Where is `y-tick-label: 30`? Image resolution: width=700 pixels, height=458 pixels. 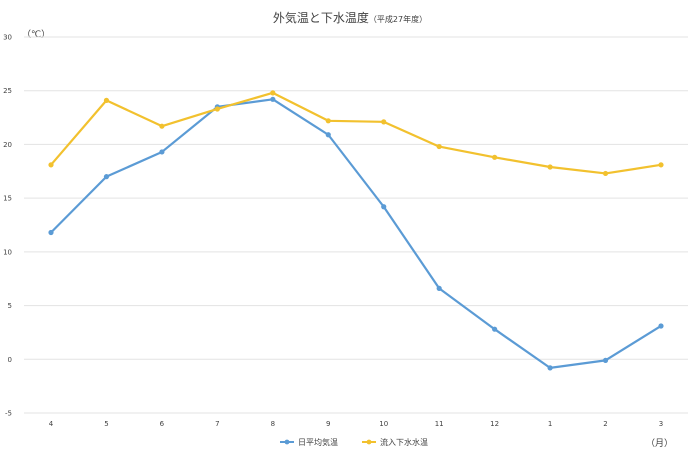 y-tick-label: 30 is located at coordinates (7, 38).